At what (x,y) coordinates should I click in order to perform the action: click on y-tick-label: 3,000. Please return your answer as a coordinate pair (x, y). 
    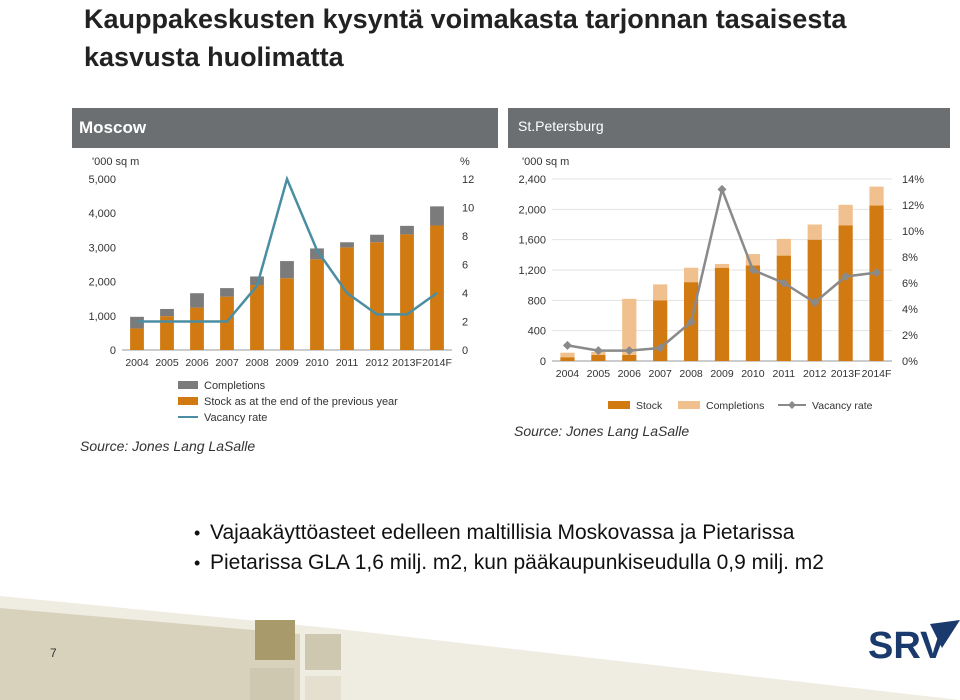
    Looking at the image, I should click on (102, 248).